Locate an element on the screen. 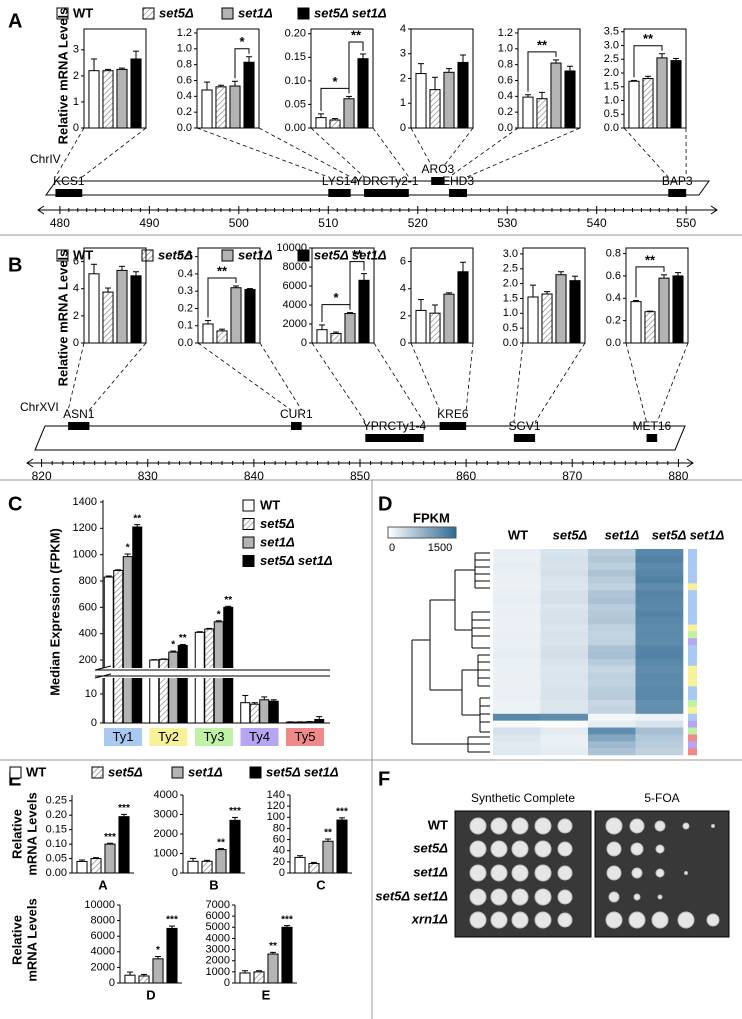  significance-star: * is located at coordinates (128, 548).